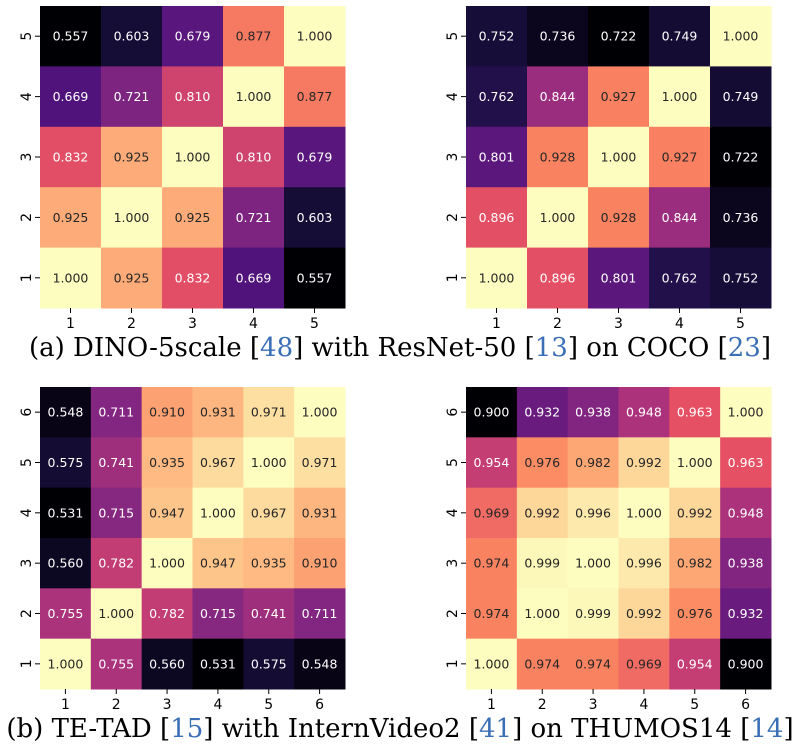 The height and width of the screenshot is (753, 800). What do you see at coordinates (65, 705) in the screenshot?
I see `heatmap-3-x-tick-label: 1` at bounding box center [65, 705].